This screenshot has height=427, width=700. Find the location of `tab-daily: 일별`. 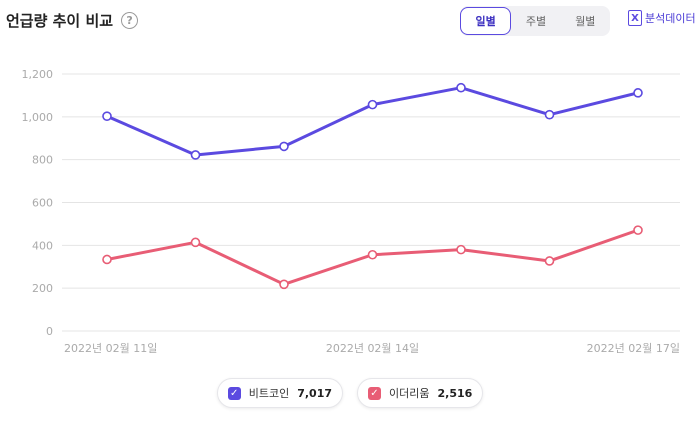

tab-daily: 일별 is located at coordinates (486, 21).